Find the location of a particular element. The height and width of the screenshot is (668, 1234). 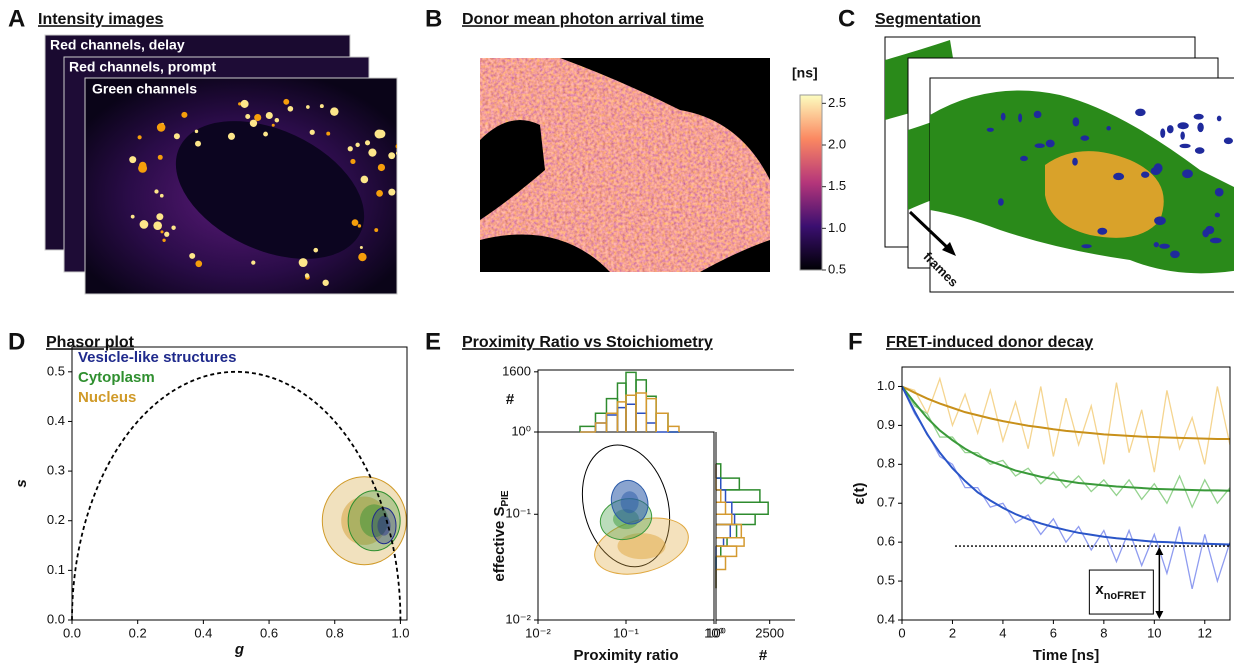

y-tick-label: 10⁰ is located at coordinates (521, 430).